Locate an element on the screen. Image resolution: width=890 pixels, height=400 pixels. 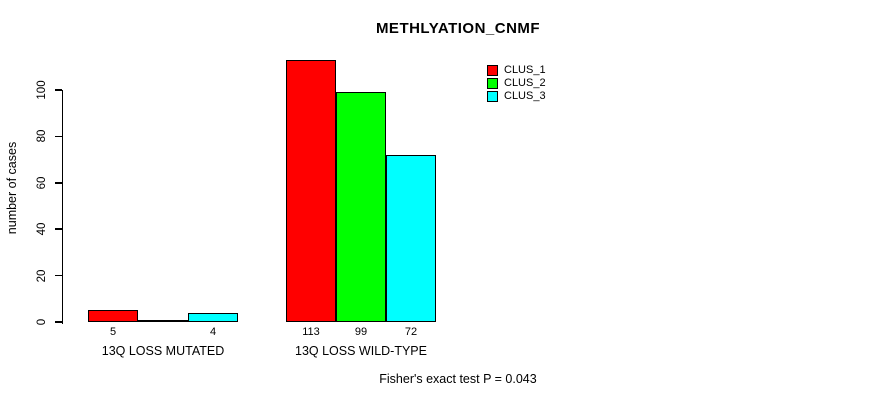
bar-value-label: 5 is located at coordinates (113, 332).